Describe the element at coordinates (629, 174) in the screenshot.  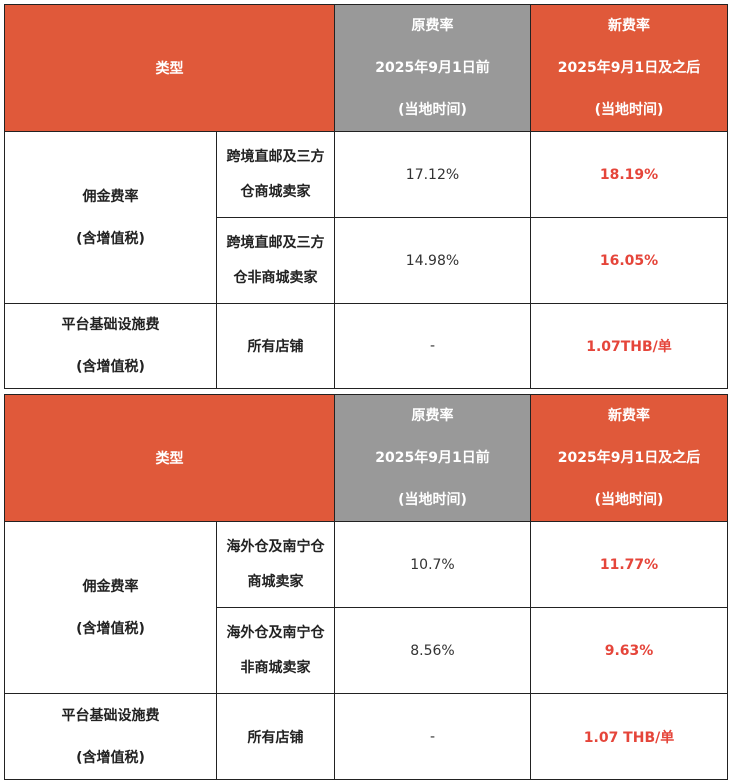
I see `new-rate-cell: 18.19%` at that location.